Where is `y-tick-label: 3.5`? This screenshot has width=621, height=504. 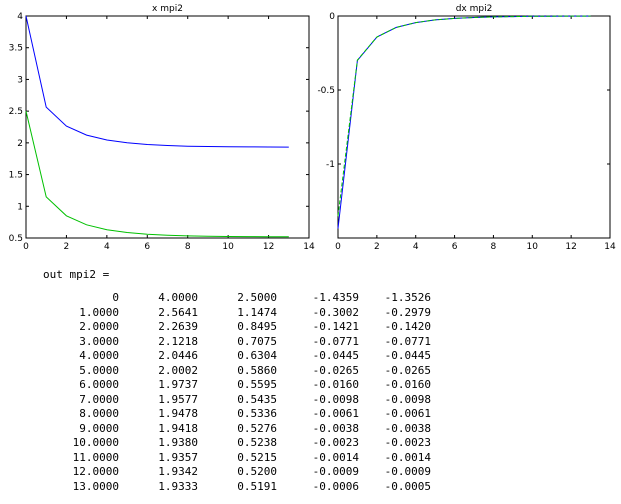 y-tick-label: 3.5 is located at coordinates (16, 49).